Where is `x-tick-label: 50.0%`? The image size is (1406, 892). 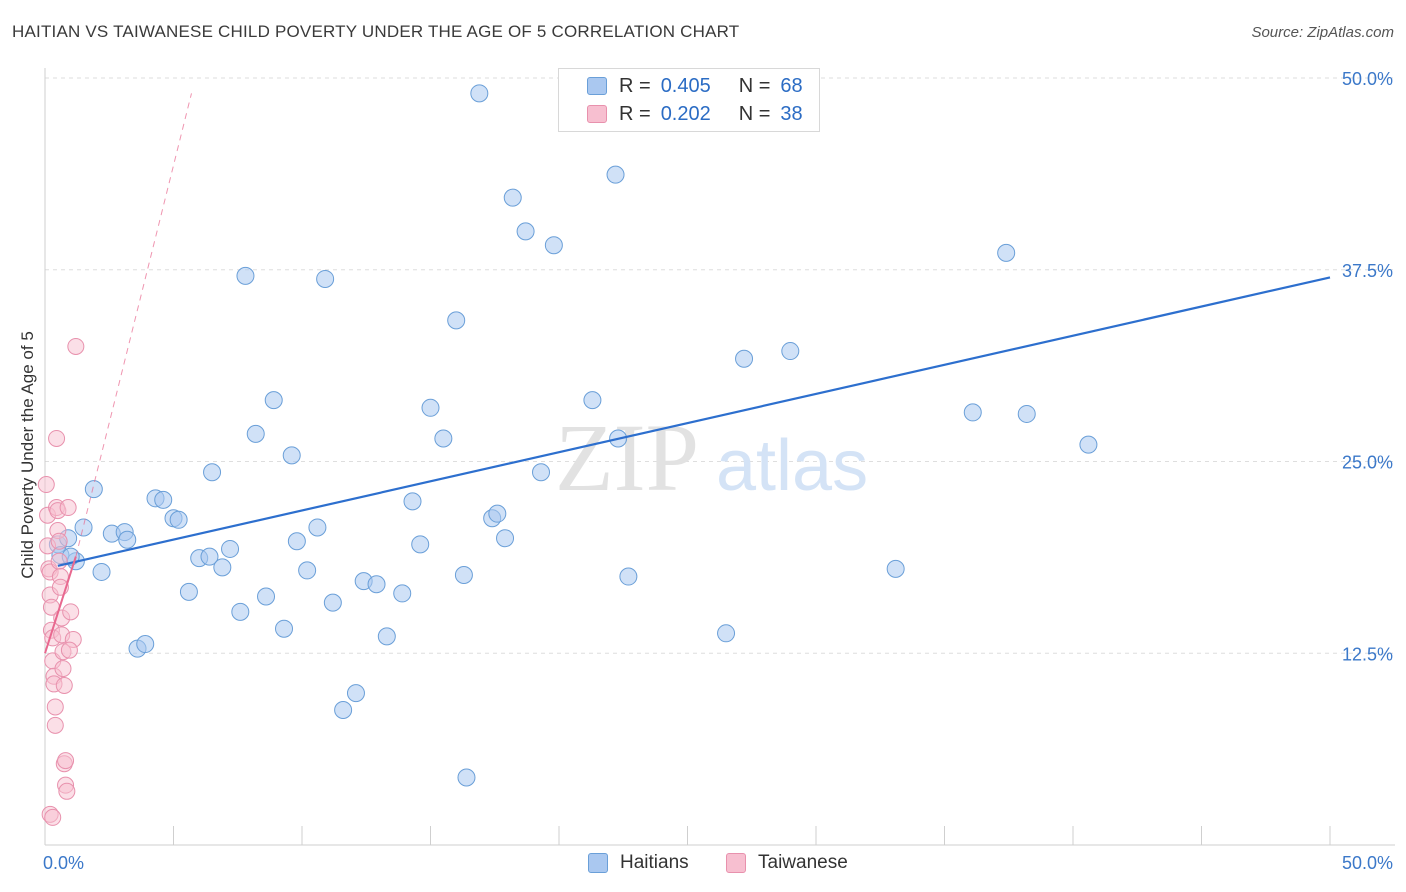 x-tick-label: 50.0% is located at coordinates (1367, 863).